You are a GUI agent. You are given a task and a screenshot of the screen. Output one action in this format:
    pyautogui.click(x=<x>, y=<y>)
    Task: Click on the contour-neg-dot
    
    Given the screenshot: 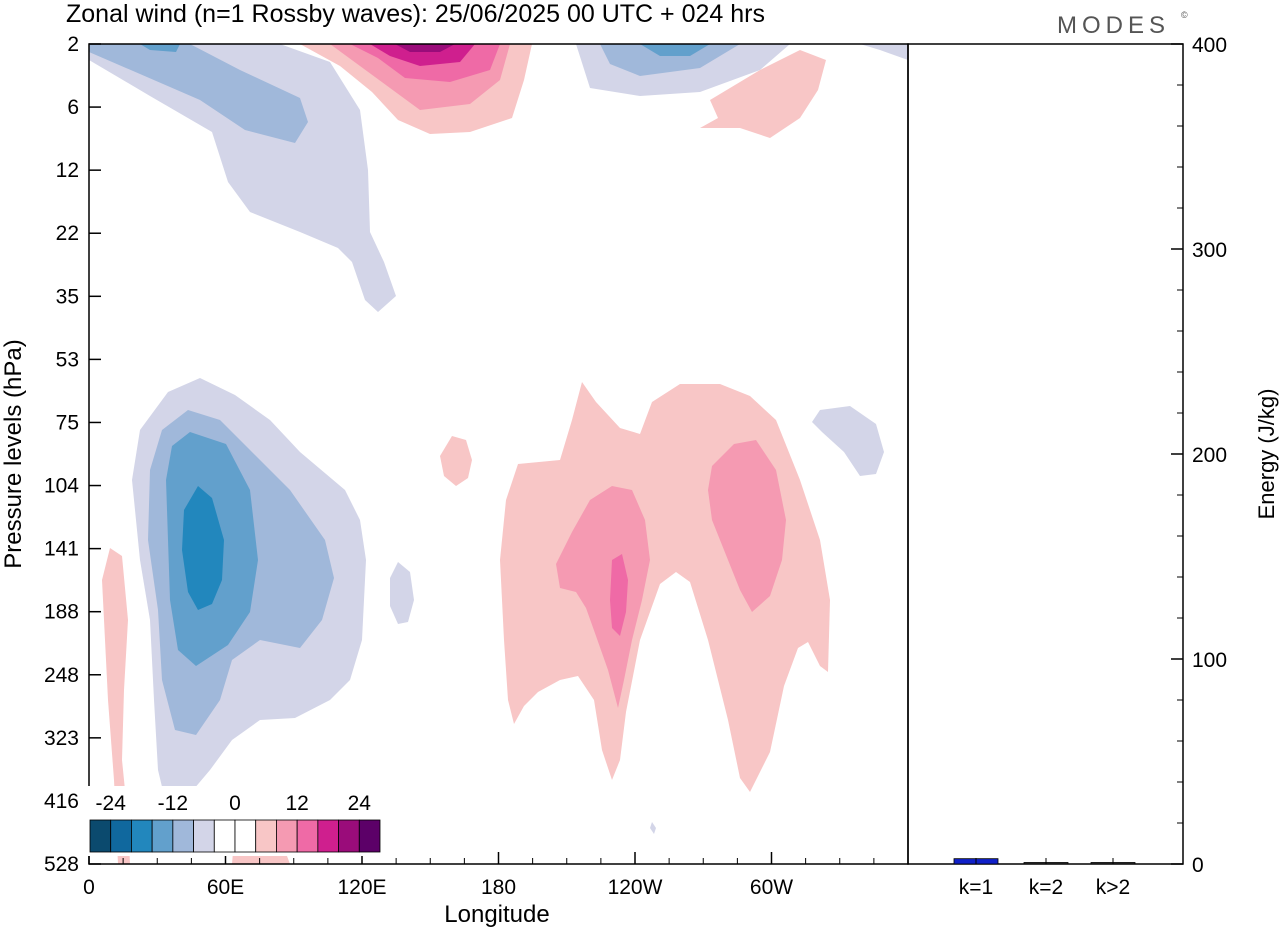 What is the action you would take?
    pyautogui.click(x=653, y=828)
    